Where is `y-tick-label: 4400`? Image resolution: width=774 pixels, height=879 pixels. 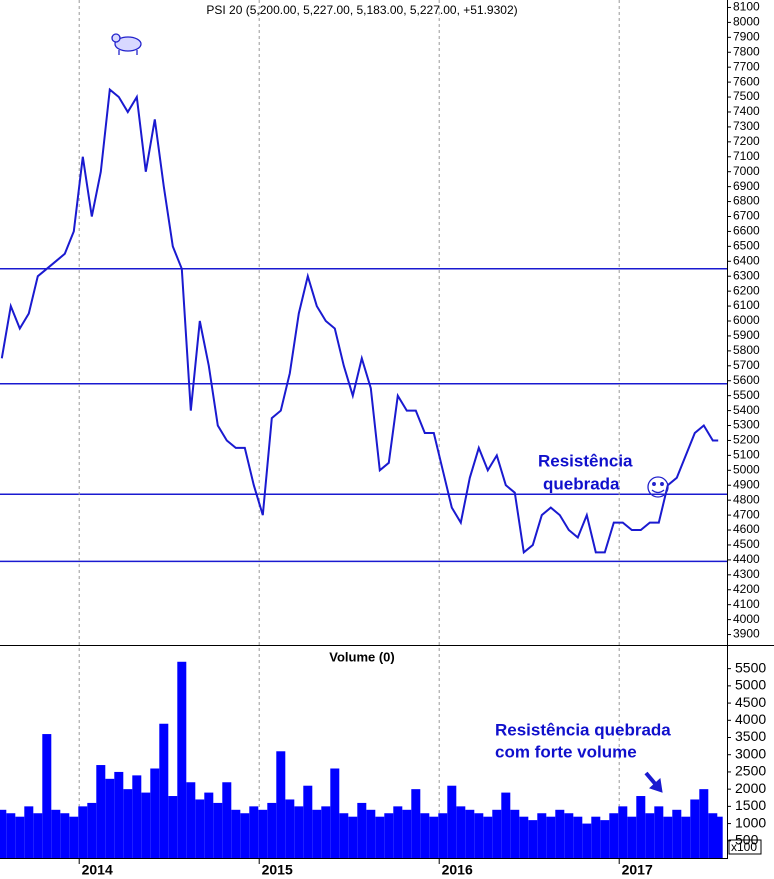
y-tick-label: 4400 is located at coordinates (746, 559).